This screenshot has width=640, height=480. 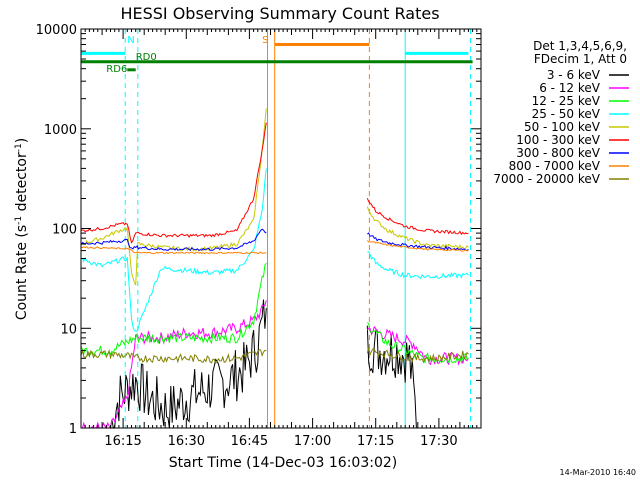 What do you see at coordinates (22, 140) in the screenshot?
I see `y-label-part: )` at bounding box center [22, 140].